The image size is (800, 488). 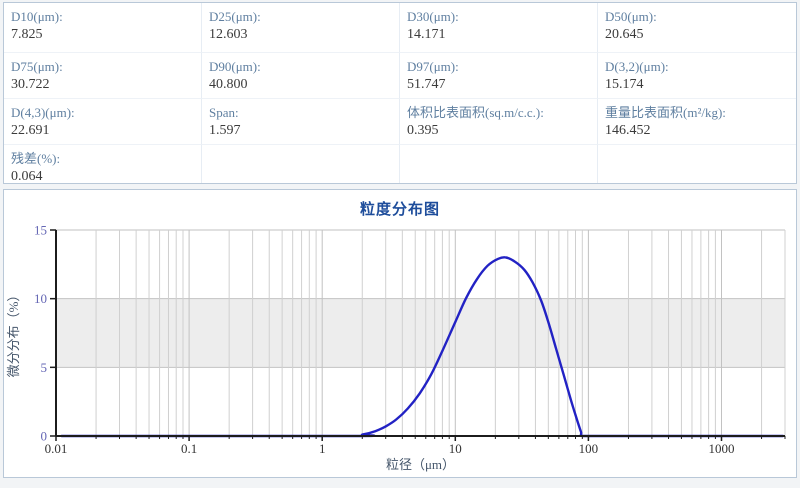 I want to click on chart-title: 粒度分布图, so click(x=399, y=210).